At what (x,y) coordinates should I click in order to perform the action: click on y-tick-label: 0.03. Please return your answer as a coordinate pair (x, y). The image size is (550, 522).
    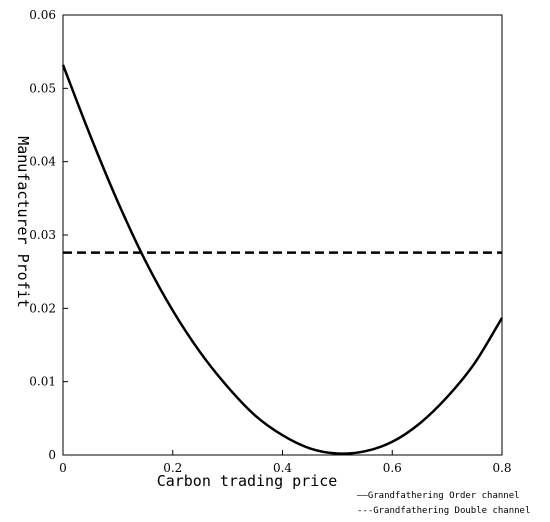
    Looking at the image, I should click on (42, 235).